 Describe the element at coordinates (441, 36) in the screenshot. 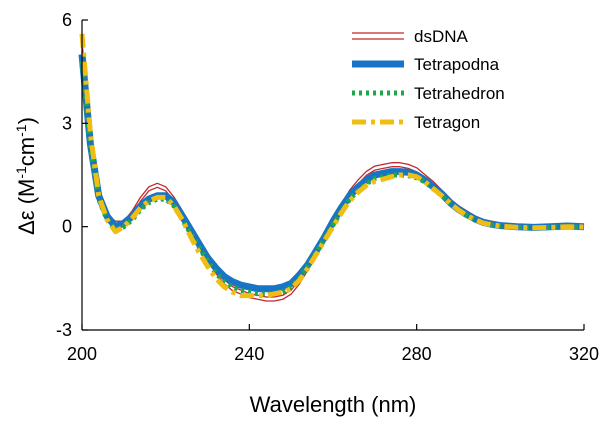

I see `legend-label-dsDNA: dsDNA` at that location.